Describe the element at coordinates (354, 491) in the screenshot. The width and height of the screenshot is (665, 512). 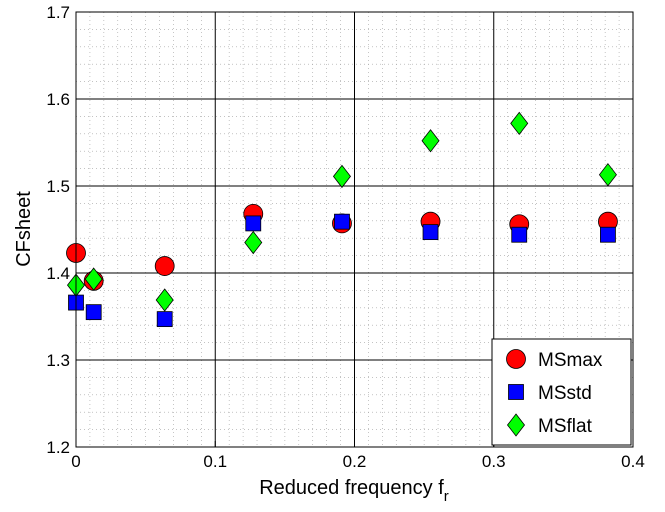
I see `x-axis-label: Reduced frequency fr` at that location.